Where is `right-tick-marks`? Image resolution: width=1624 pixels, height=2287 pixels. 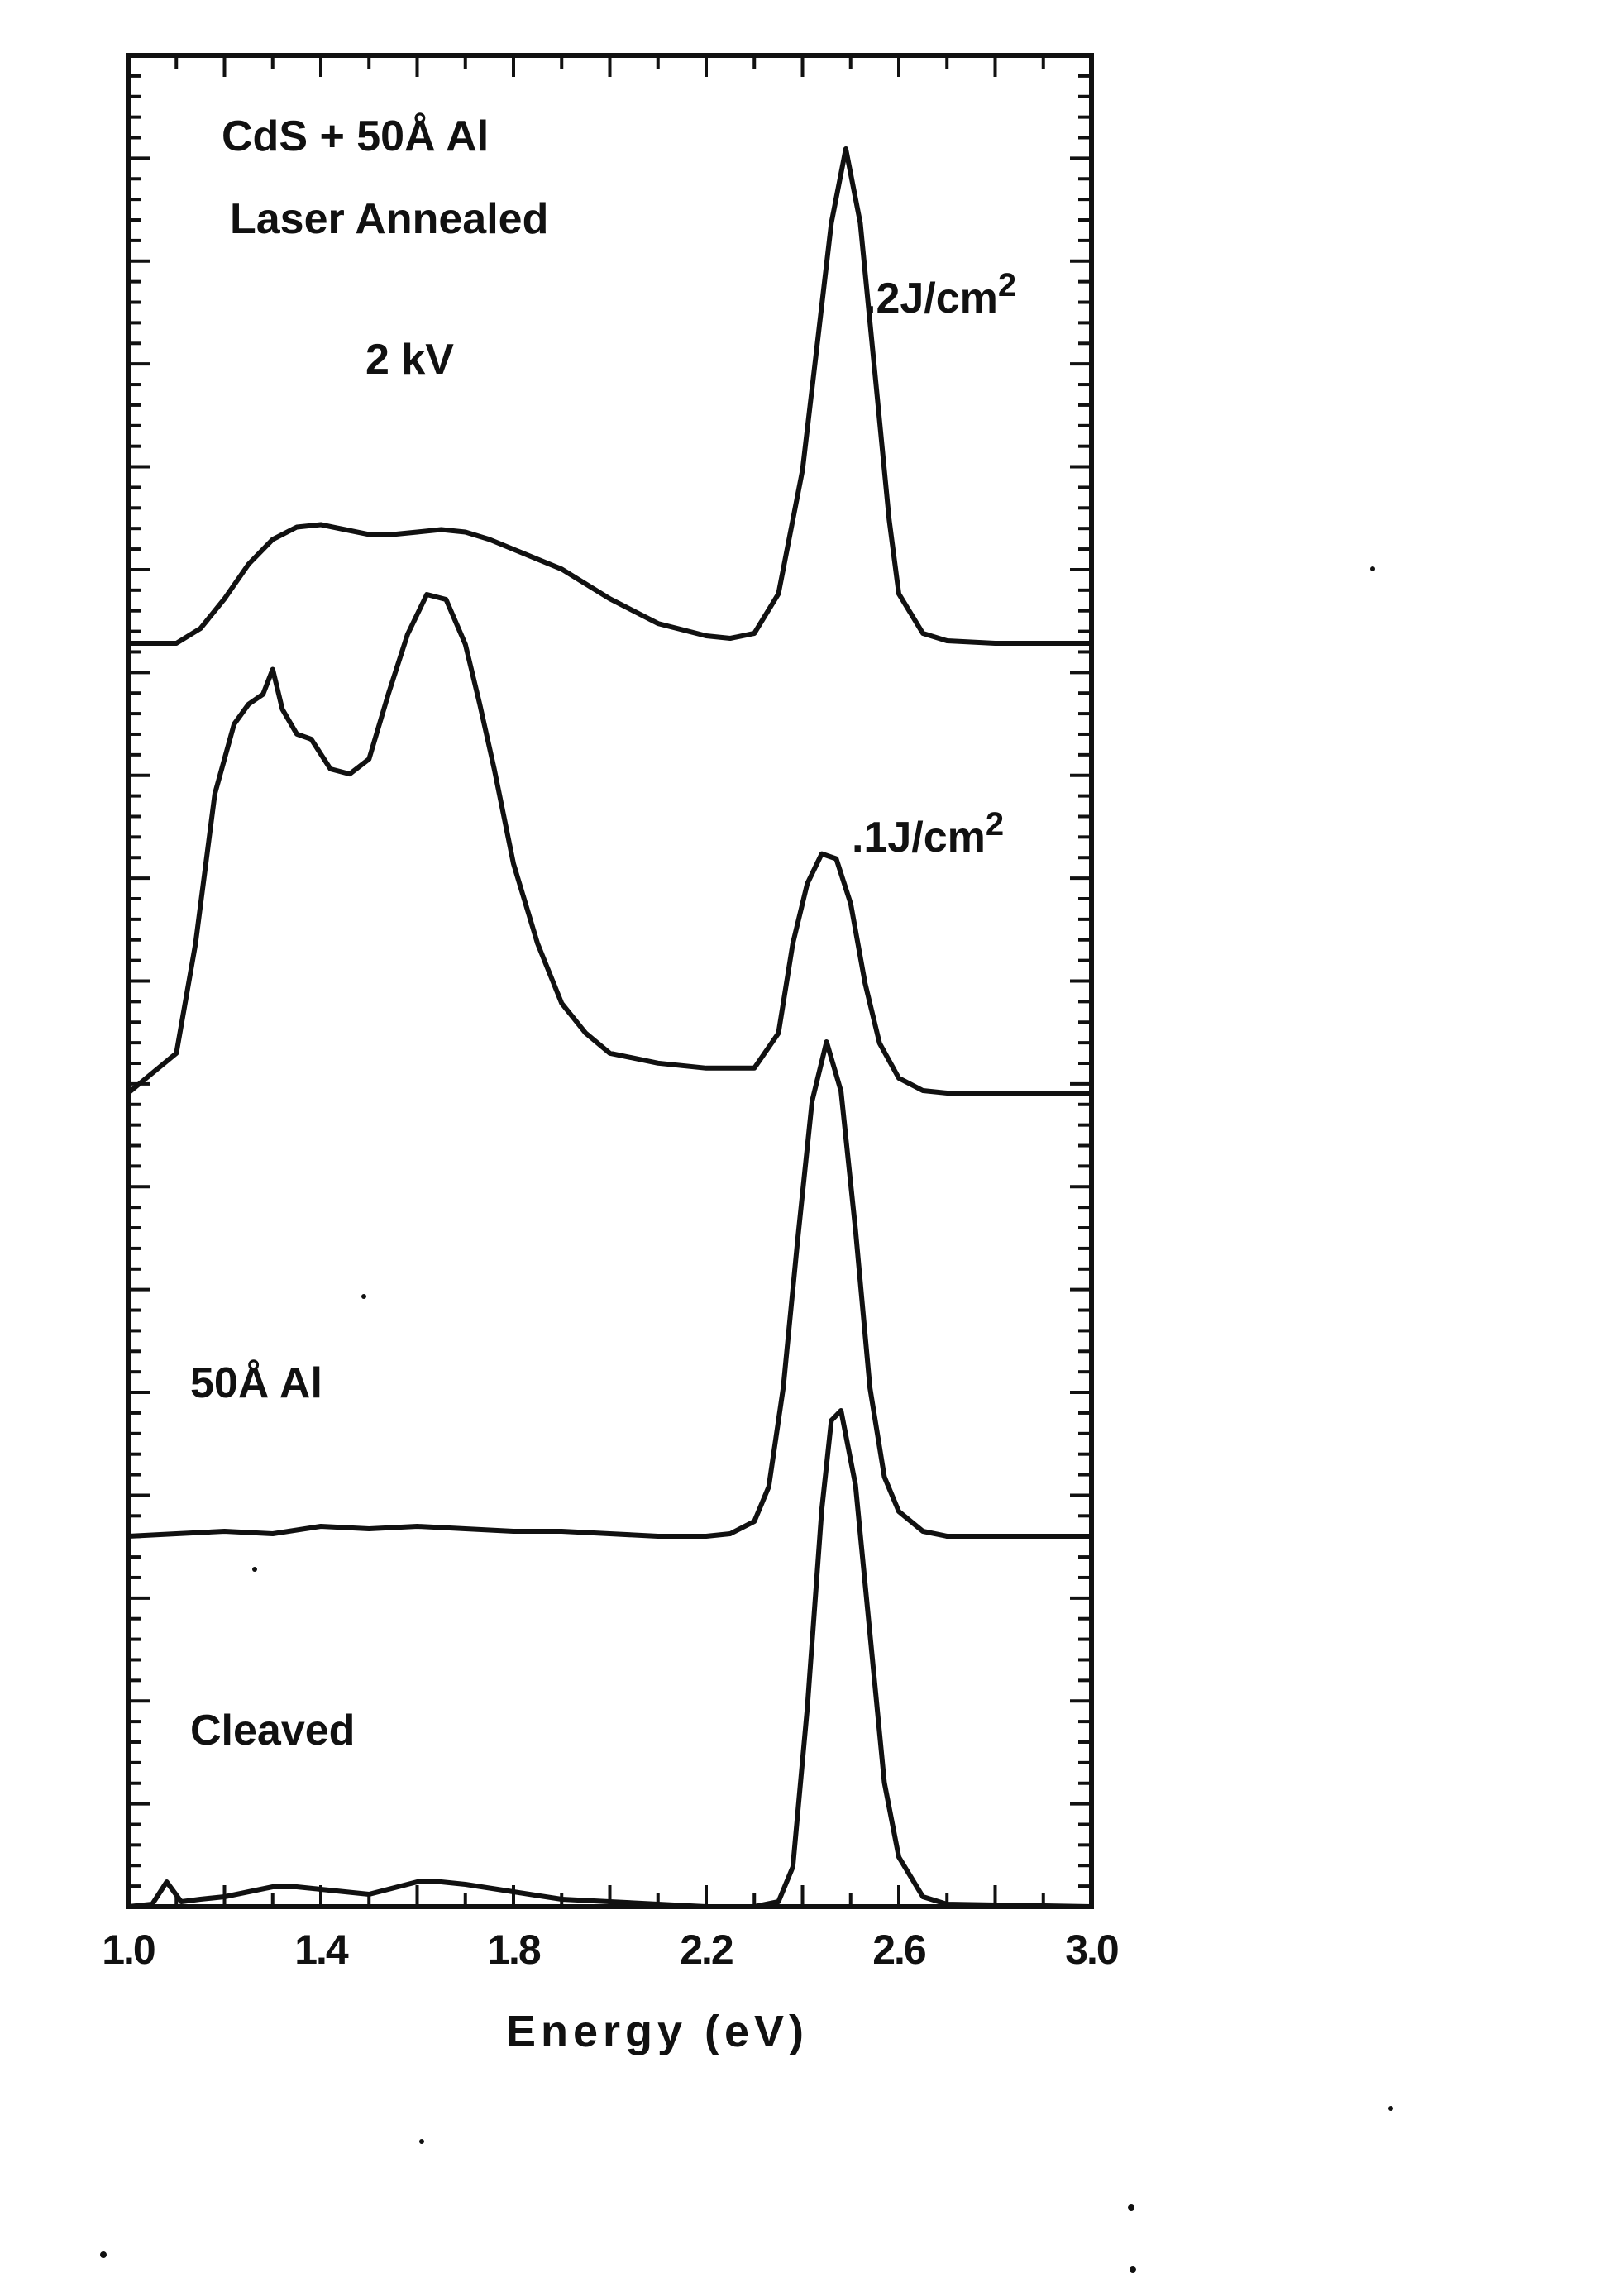 right-tick-marks is located at coordinates (1080, 981).